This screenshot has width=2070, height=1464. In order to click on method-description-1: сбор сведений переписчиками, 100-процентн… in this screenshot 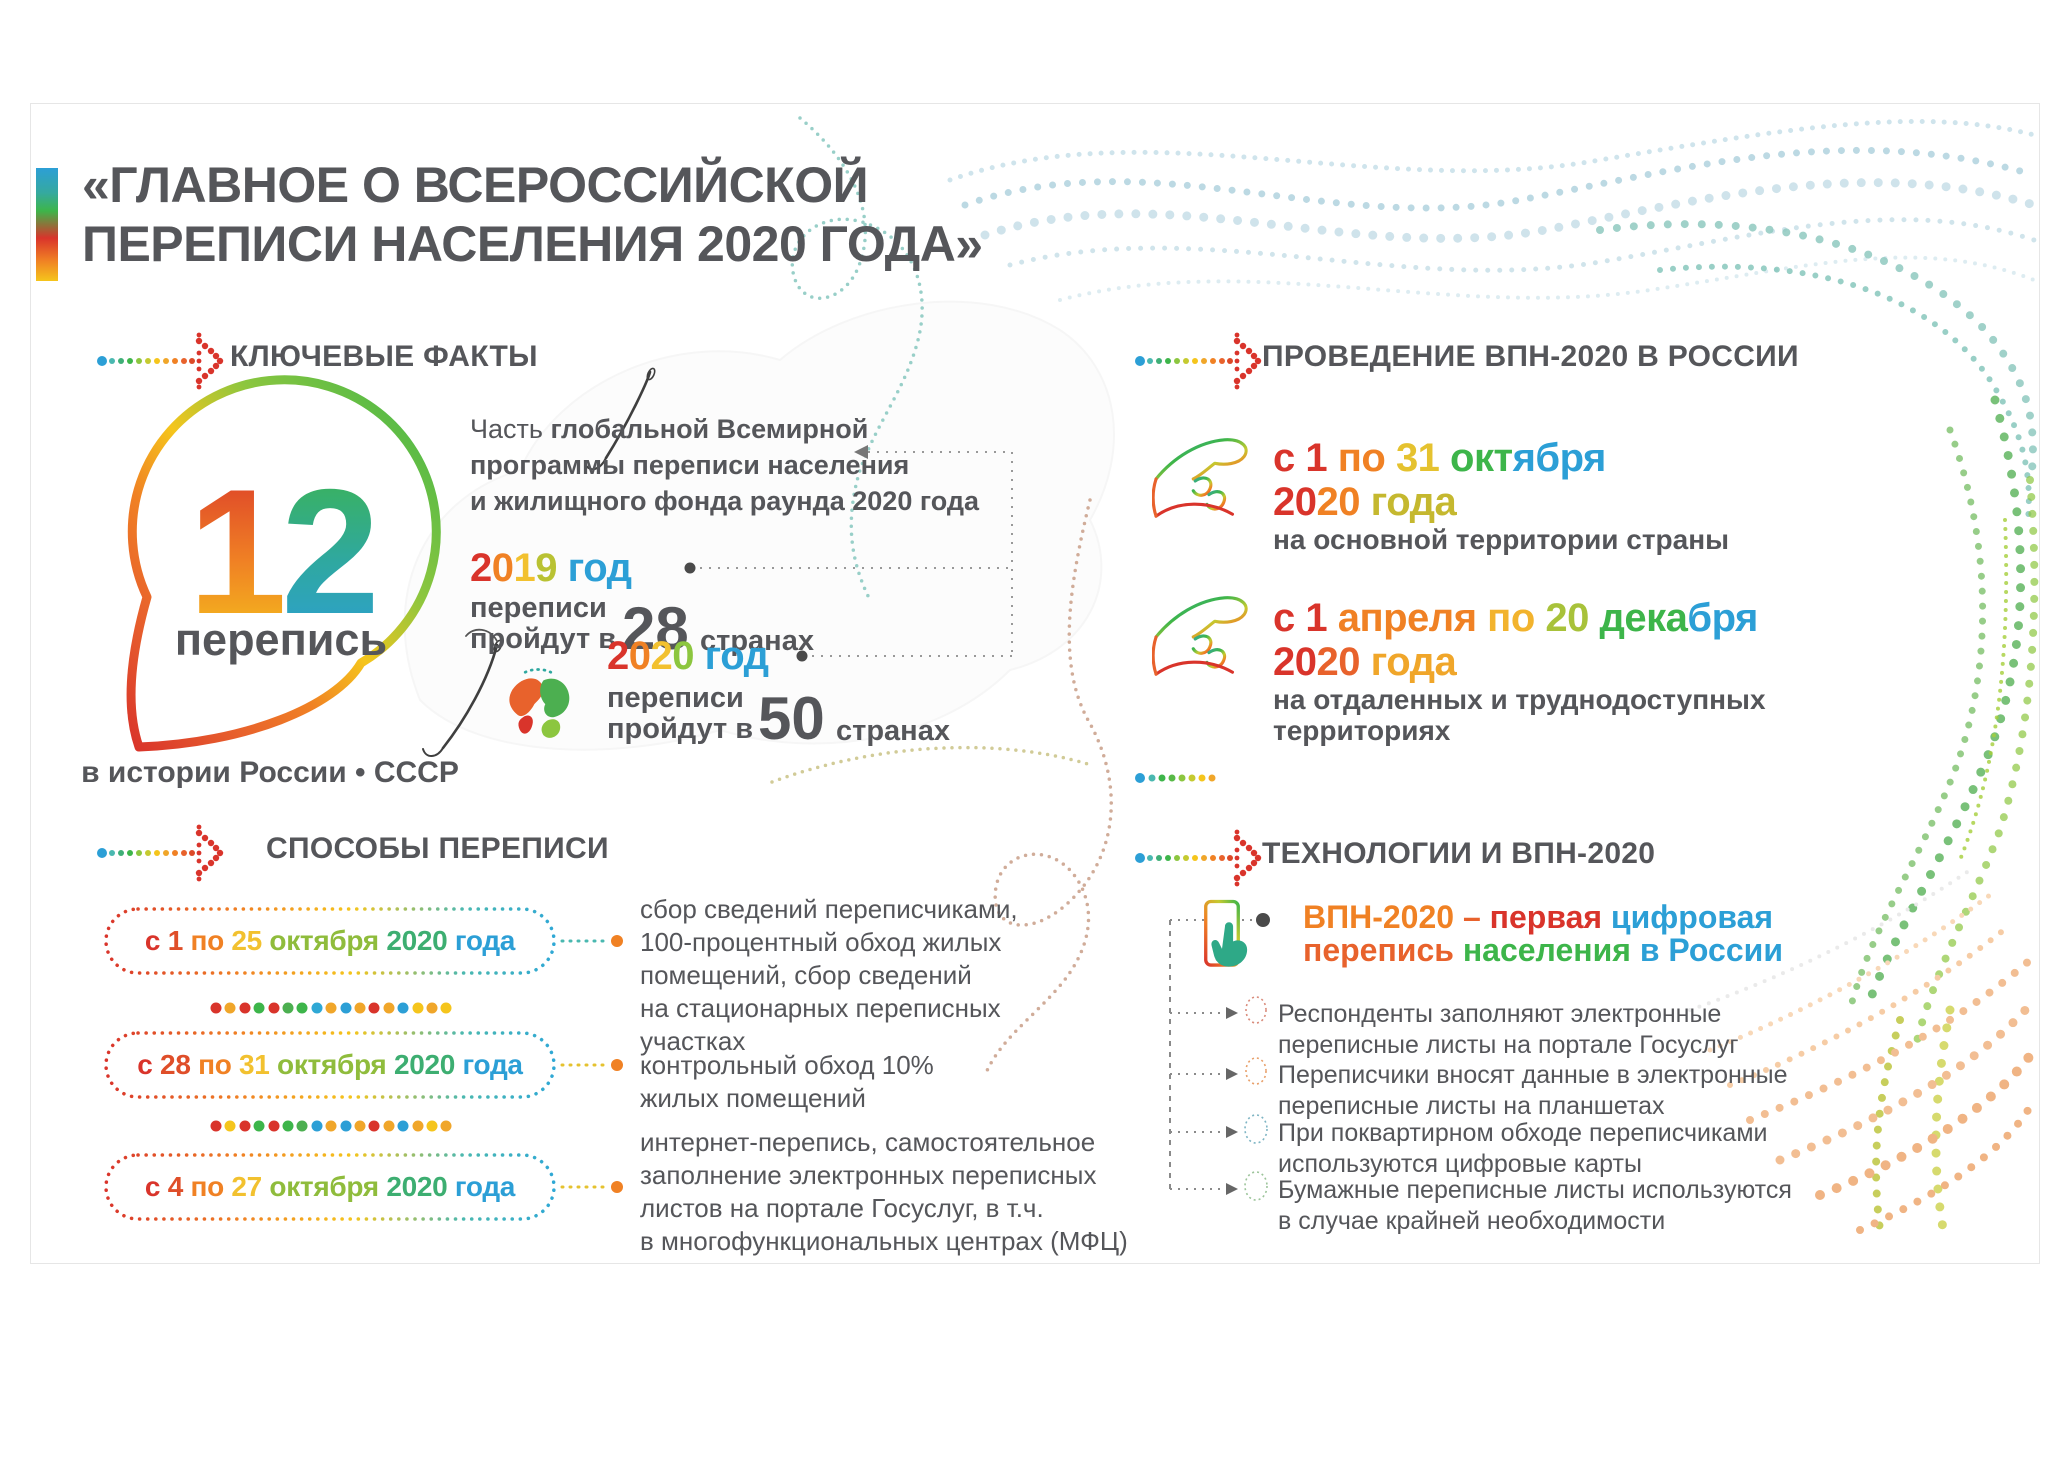, I will do `click(829, 975)`.